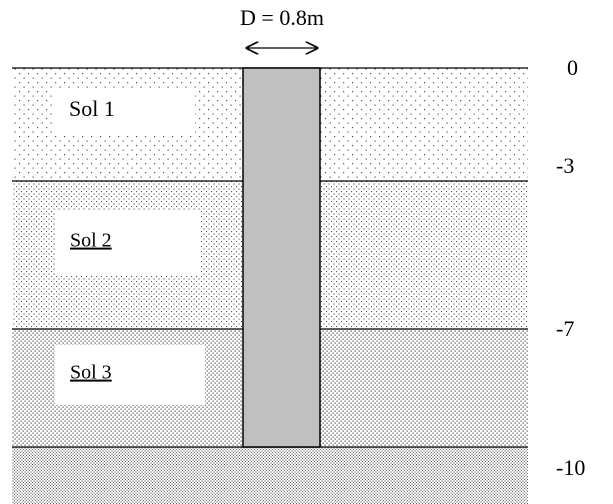 Image resolution: width=613 pixels, height=504 pixels. Describe the element at coordinates (570, 467) in the screenshot. I see `depth-label: -10` at that location.